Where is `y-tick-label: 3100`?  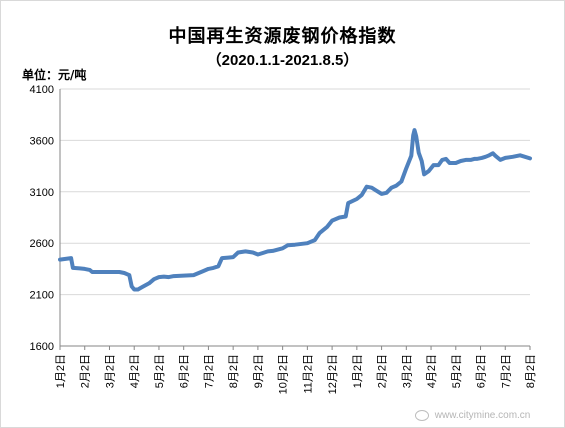 y-tick-label: 3100 is located at coordinates (42, 193).